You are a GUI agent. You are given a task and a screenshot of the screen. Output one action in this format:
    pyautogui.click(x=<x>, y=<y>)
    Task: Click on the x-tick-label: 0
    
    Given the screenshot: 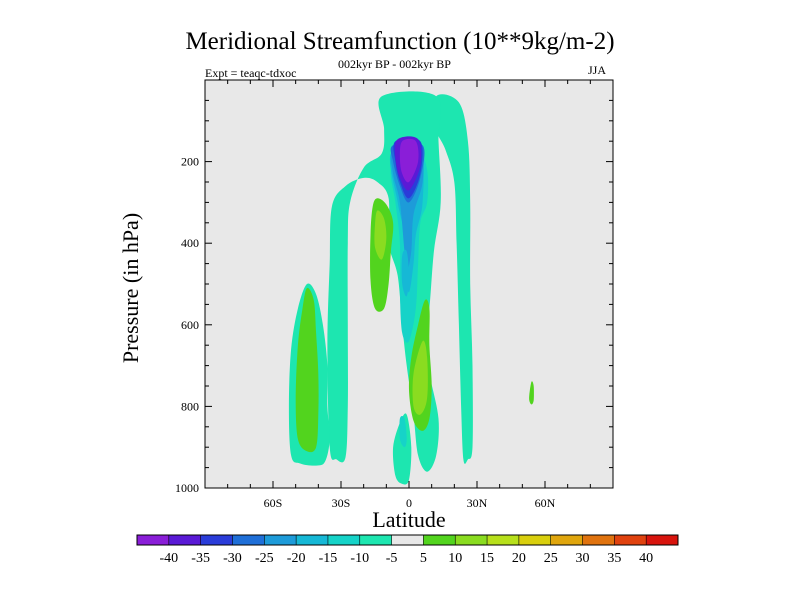 What is the action you would take?
    pyautogui.click(x=409, y=503)
    